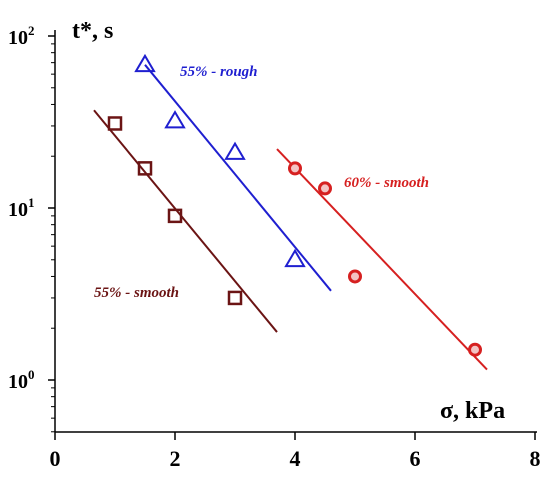  Describe the element at coordinates (55, 458) in the screenshot. I see `x-tick-label: 0` at that location.